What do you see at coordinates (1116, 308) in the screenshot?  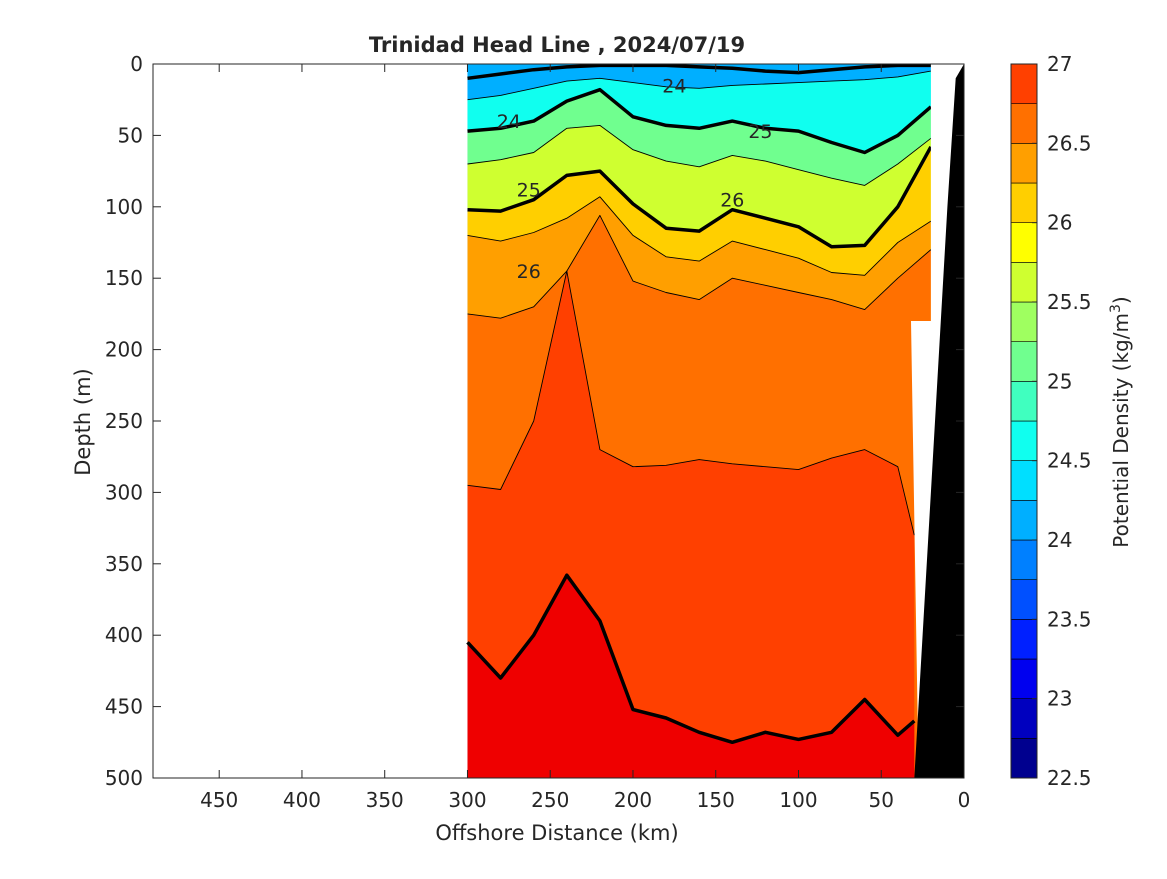 I see `colorbar-label-superscript: 3` at bounding box center [1116, 308].